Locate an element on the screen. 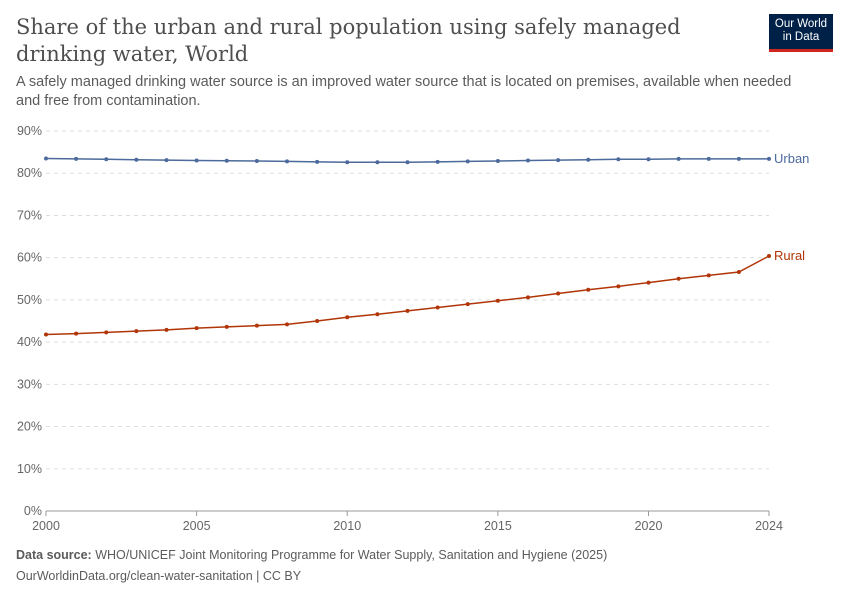 The width and height of the screenshot is (850, 600). y-tick-label: 50% is located at coordinates (29, 300).